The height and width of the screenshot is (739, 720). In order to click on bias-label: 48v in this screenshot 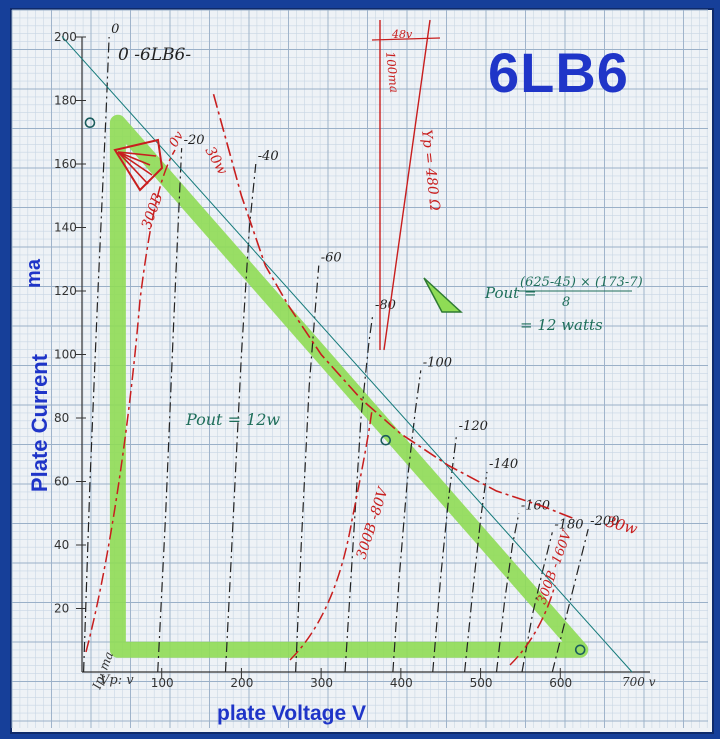, I will do `click(402, 34)`.